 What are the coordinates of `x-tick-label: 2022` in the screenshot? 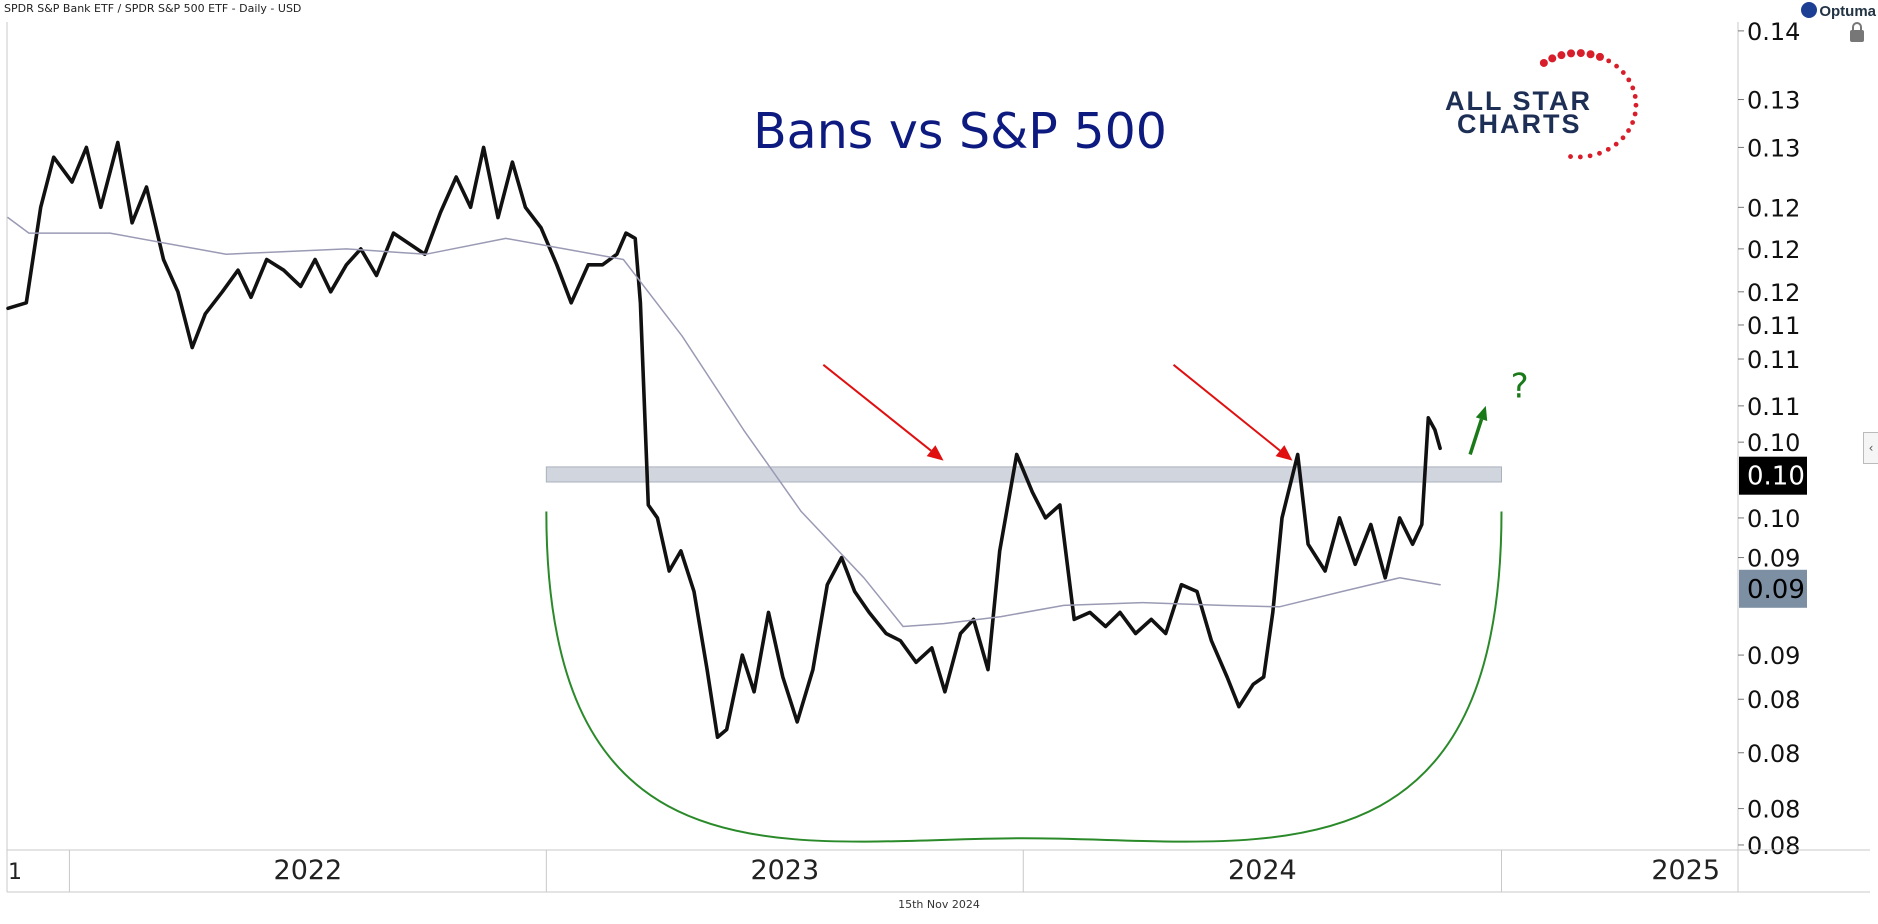 It's located at (308, 870).